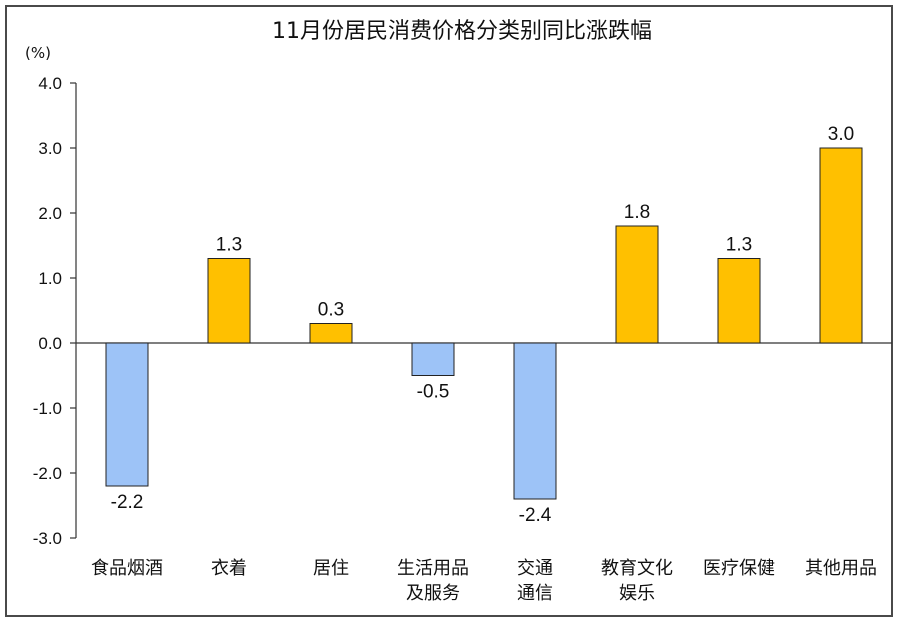 The width and height of the screenshot is (902, 626). I want to click on y-tick-label: 1.0, so click(50, 278).